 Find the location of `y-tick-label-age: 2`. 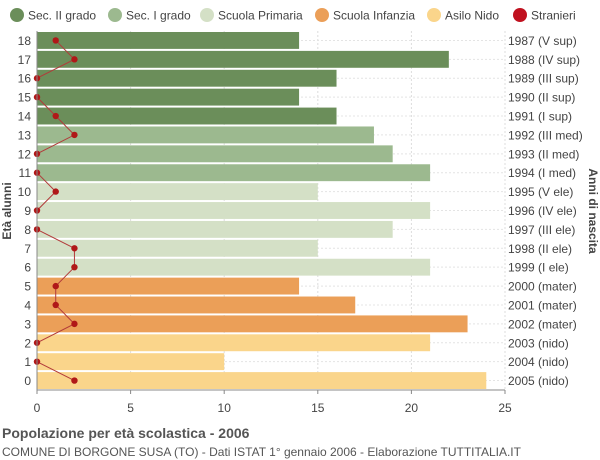

y-tick-label-age: 2 is located at coordinates (27, 343).